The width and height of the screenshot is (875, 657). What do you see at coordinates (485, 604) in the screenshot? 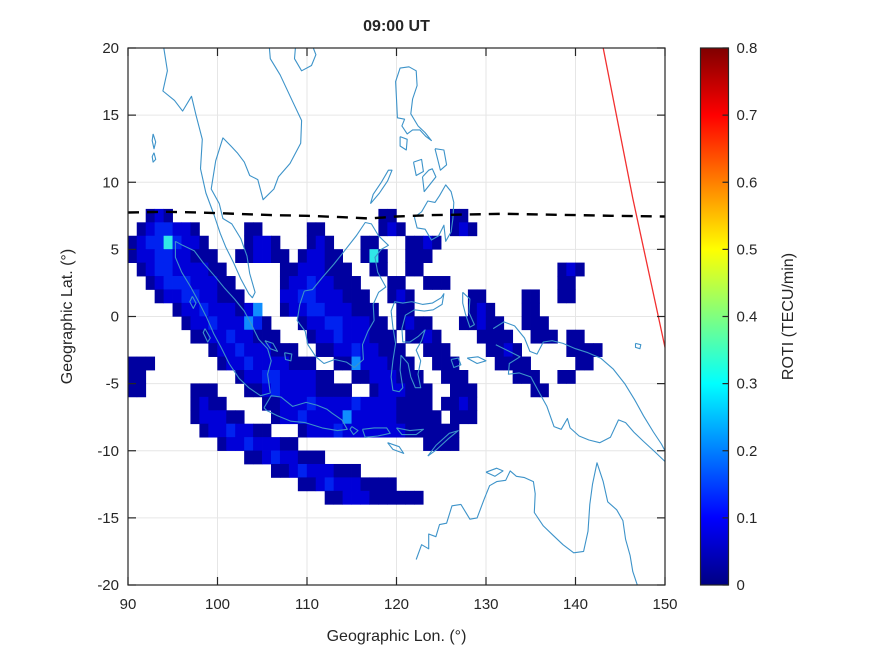
I see `x-tick-label: 130` at bounding box center [485, 604].